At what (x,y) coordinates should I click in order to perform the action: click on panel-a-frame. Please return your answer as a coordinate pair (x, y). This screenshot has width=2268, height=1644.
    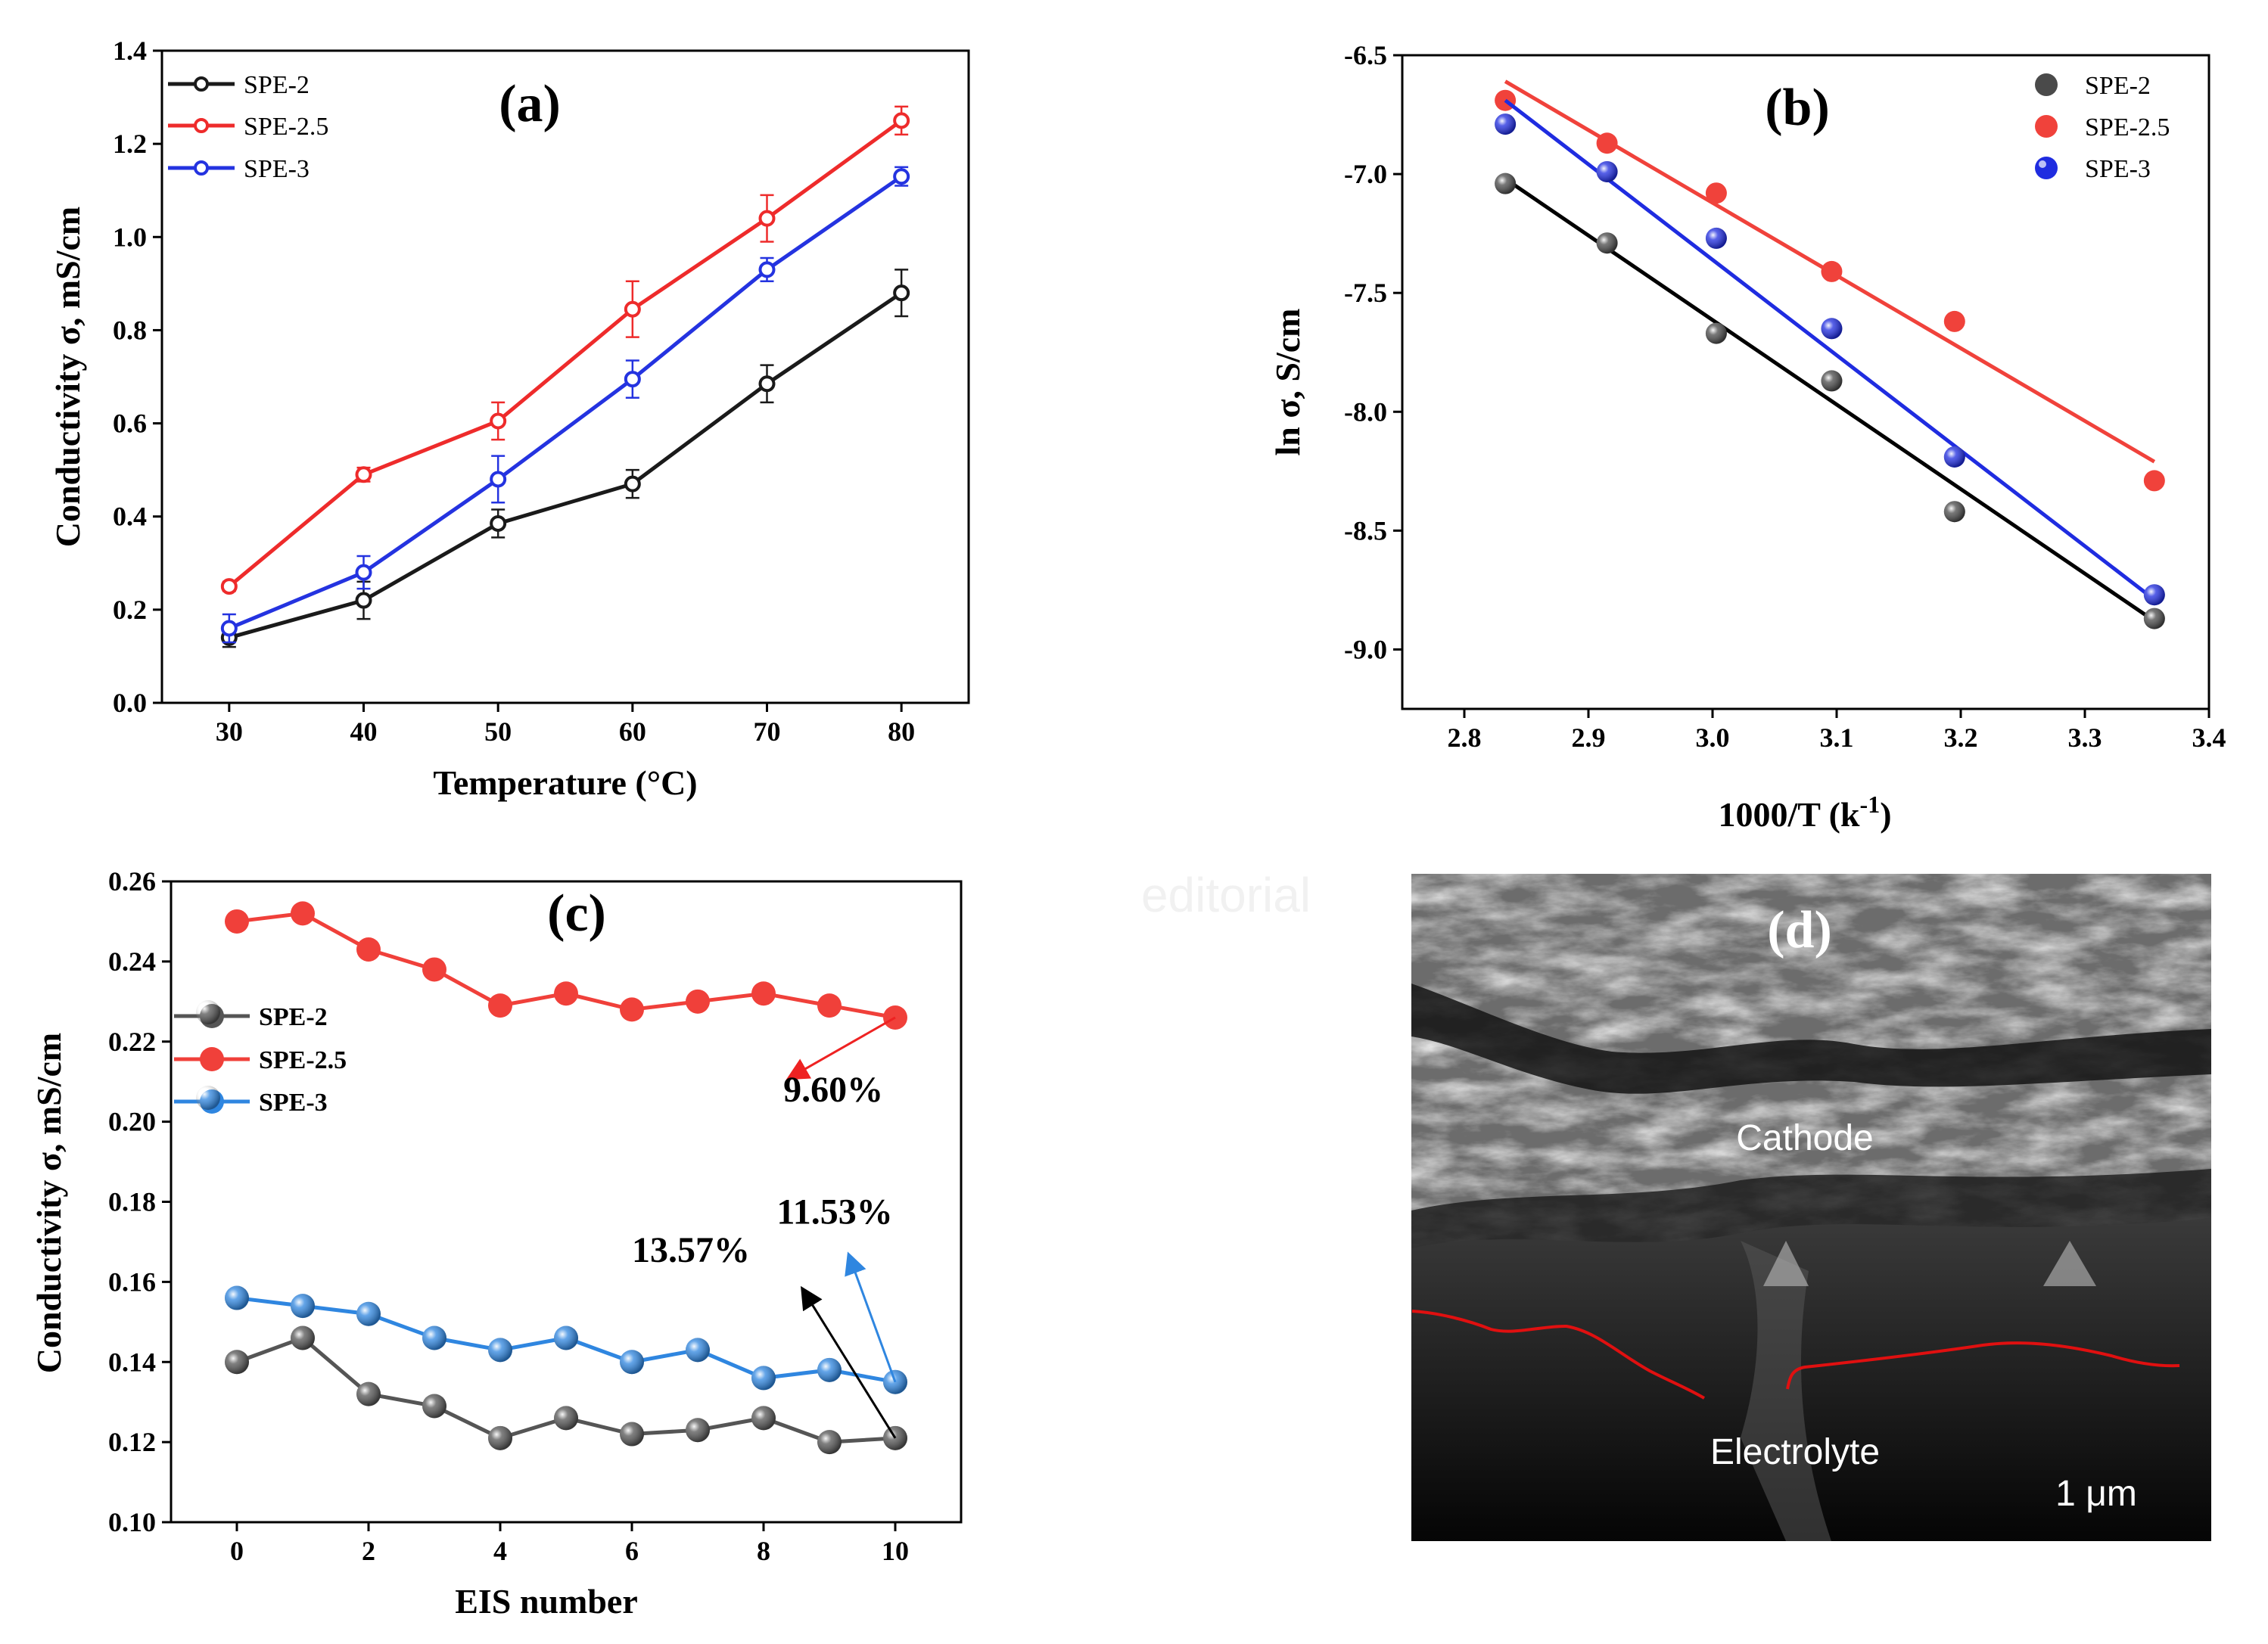
    Looking at the image, I should click on (565, 376).